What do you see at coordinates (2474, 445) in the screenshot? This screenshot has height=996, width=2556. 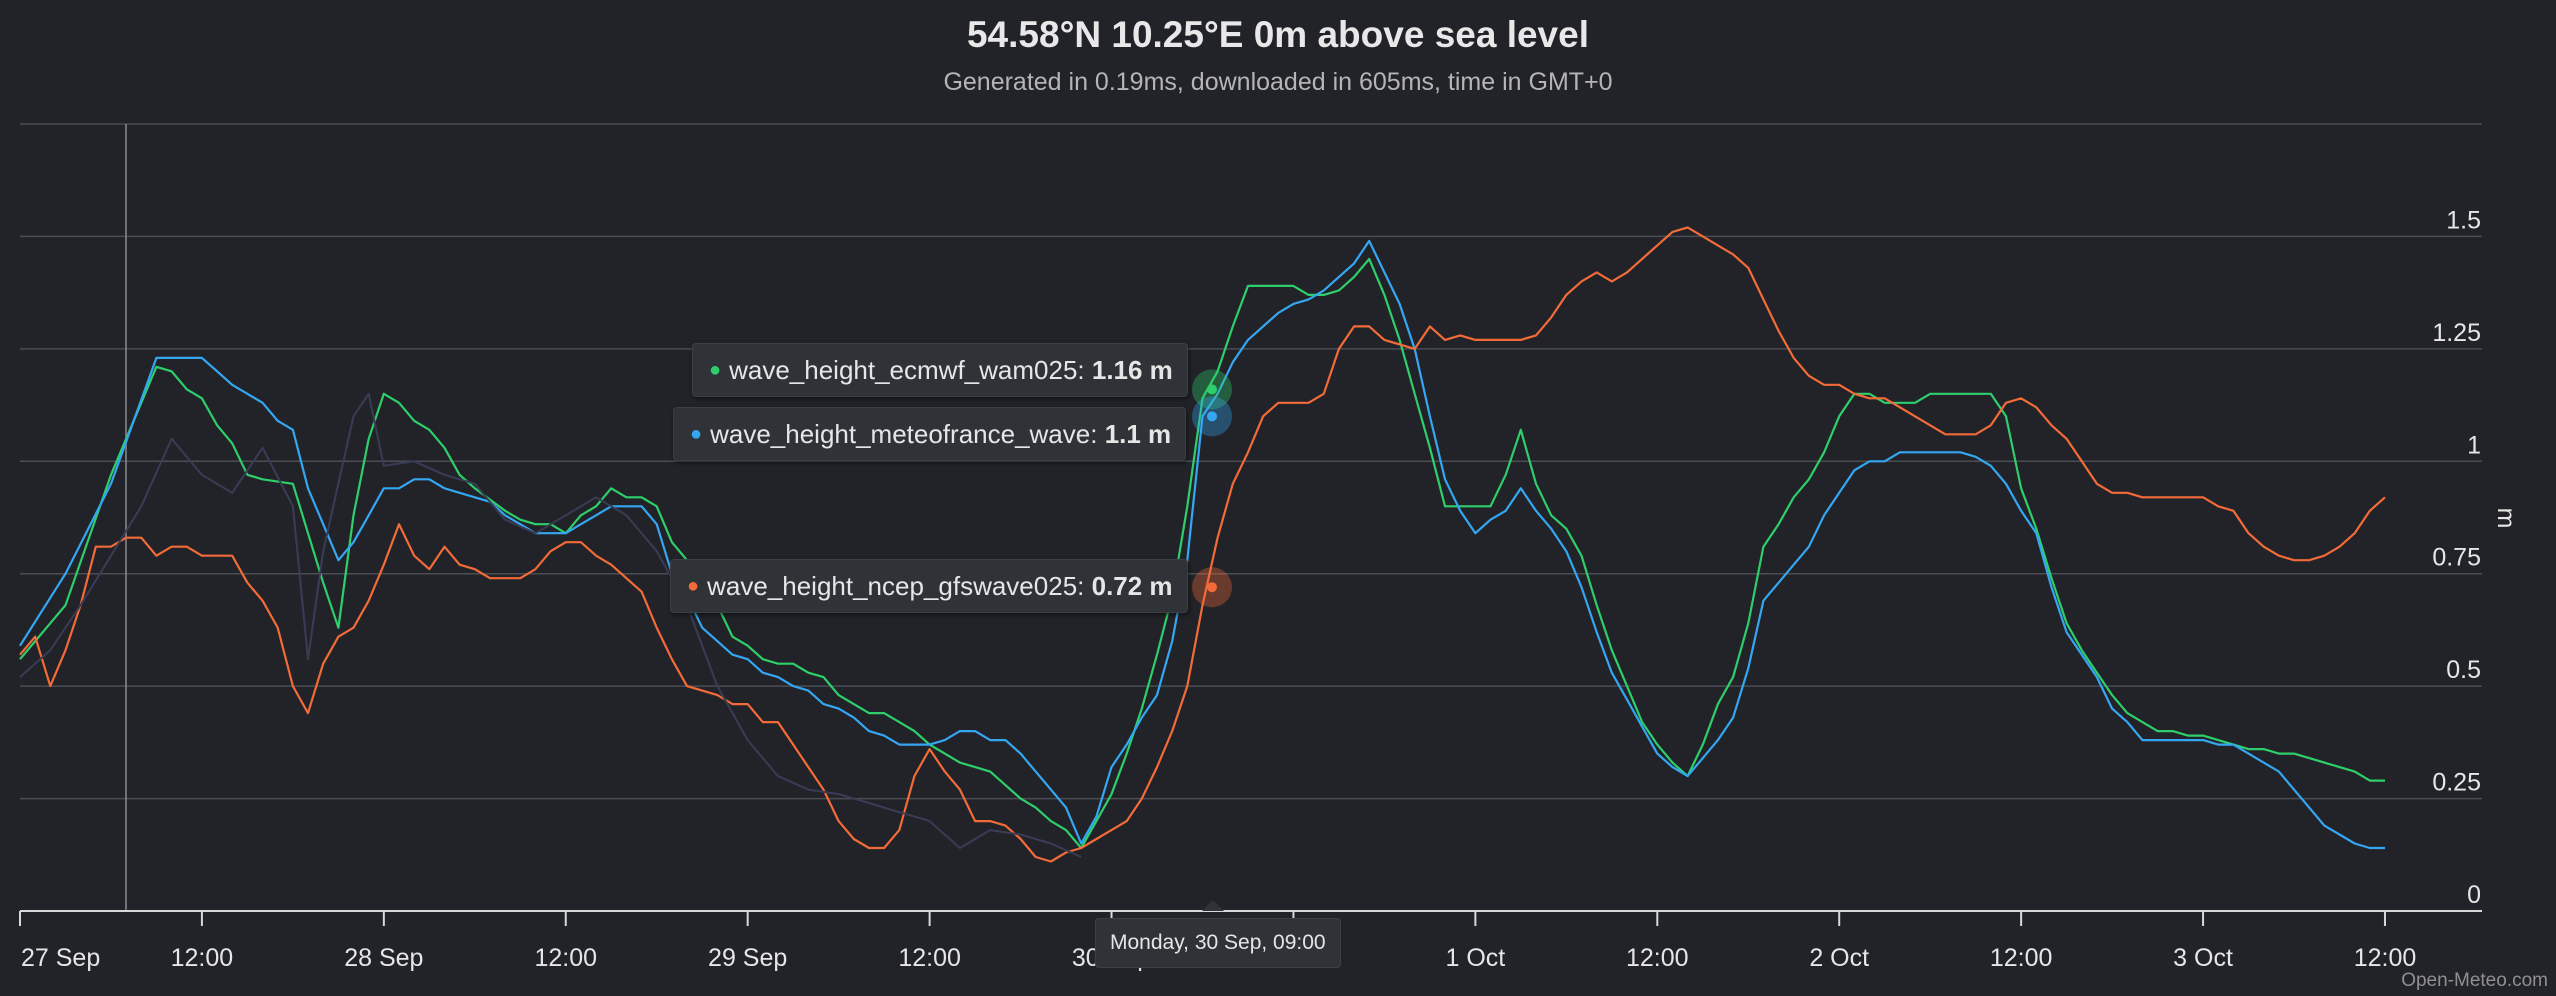 I see `y-tick-label: 1` at bounding box center [2474, 445].